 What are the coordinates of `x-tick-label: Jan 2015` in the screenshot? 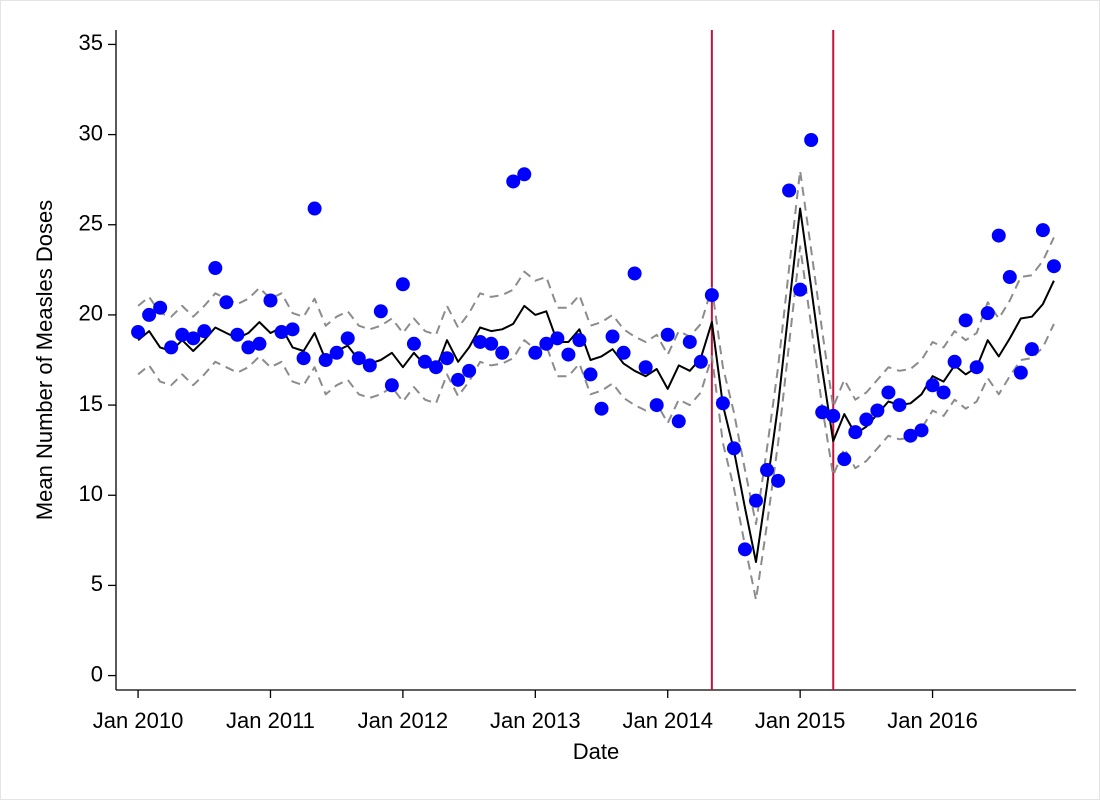 It's located at (800, 720).